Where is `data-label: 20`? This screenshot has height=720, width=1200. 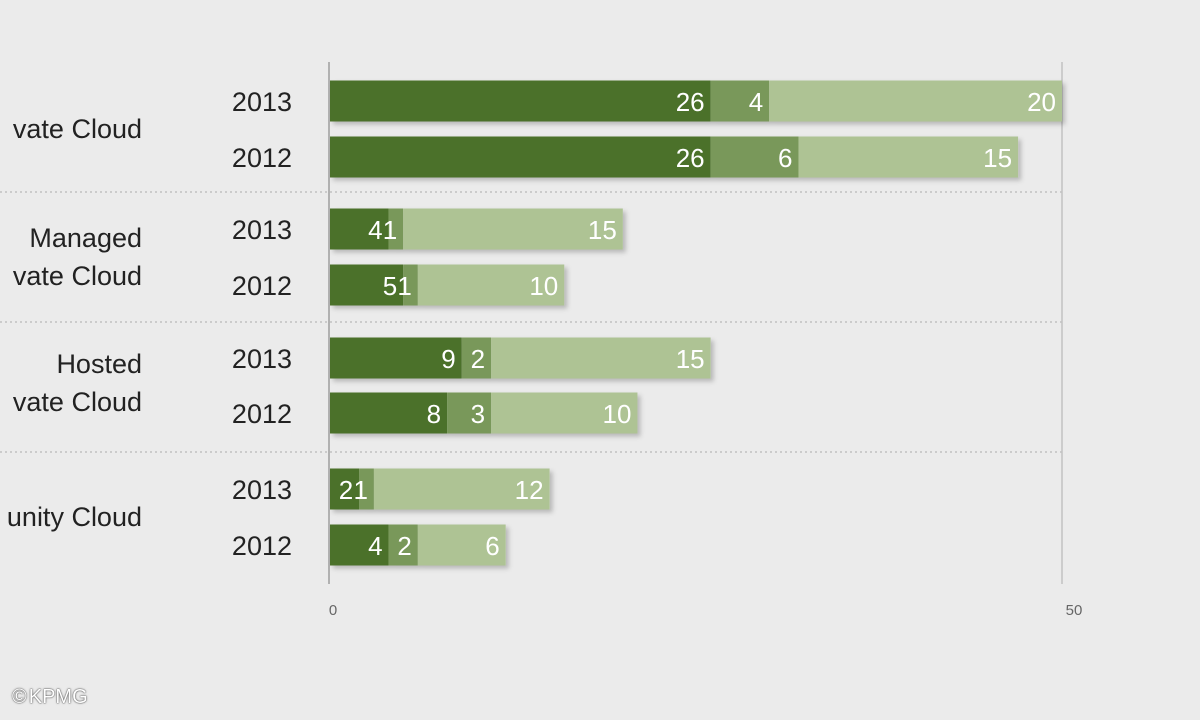 data-label: 20 is located at coordinates (1041, 102).